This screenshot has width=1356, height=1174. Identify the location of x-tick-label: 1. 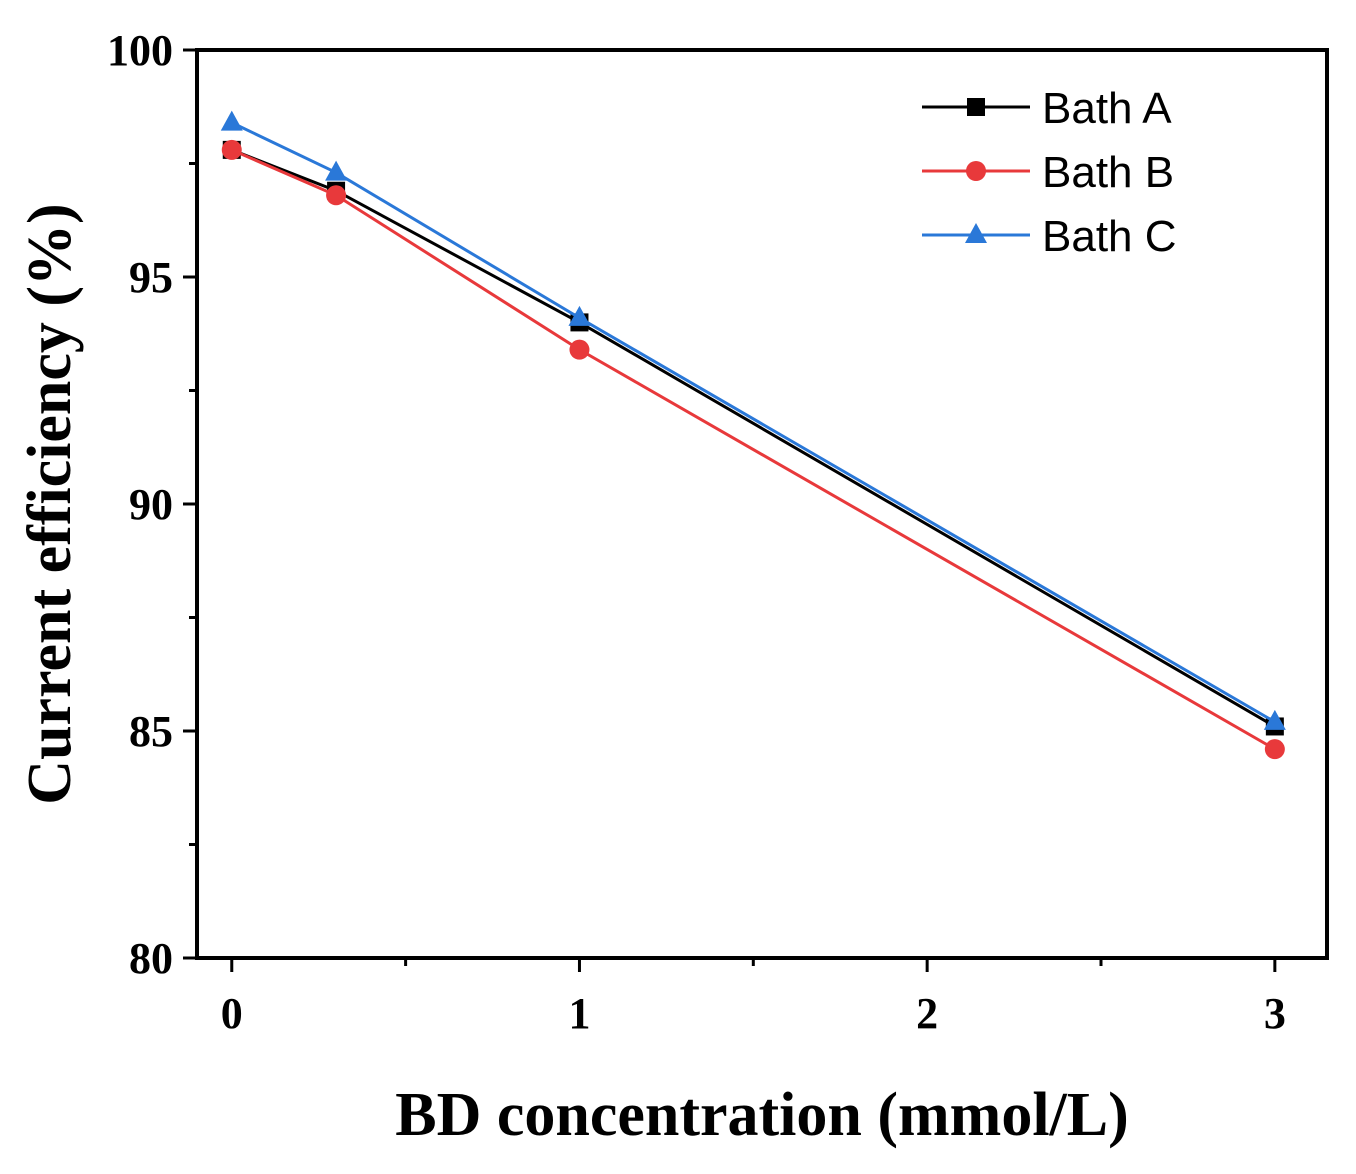
(579, 1013).